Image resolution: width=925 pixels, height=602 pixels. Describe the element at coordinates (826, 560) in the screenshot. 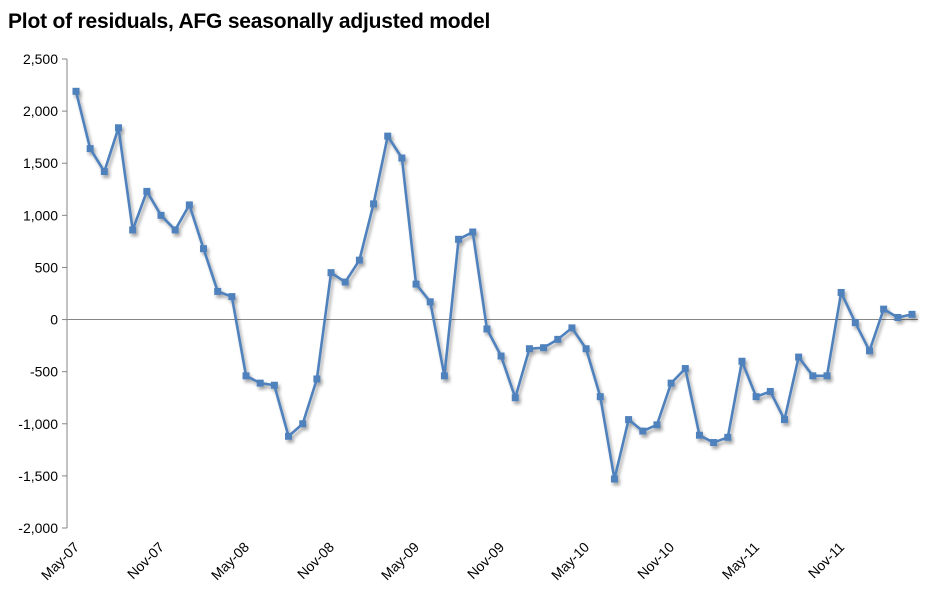

I see `x-tick-label: Nov-11` at that location.